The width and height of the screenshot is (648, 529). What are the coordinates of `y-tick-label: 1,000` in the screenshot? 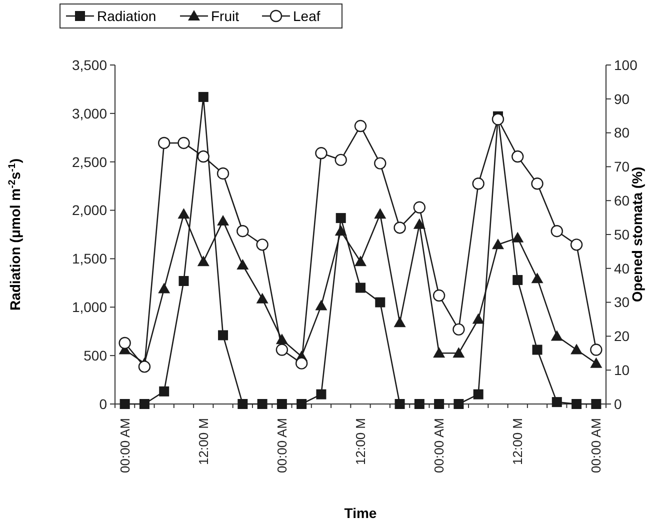 It's located at (90, 307).